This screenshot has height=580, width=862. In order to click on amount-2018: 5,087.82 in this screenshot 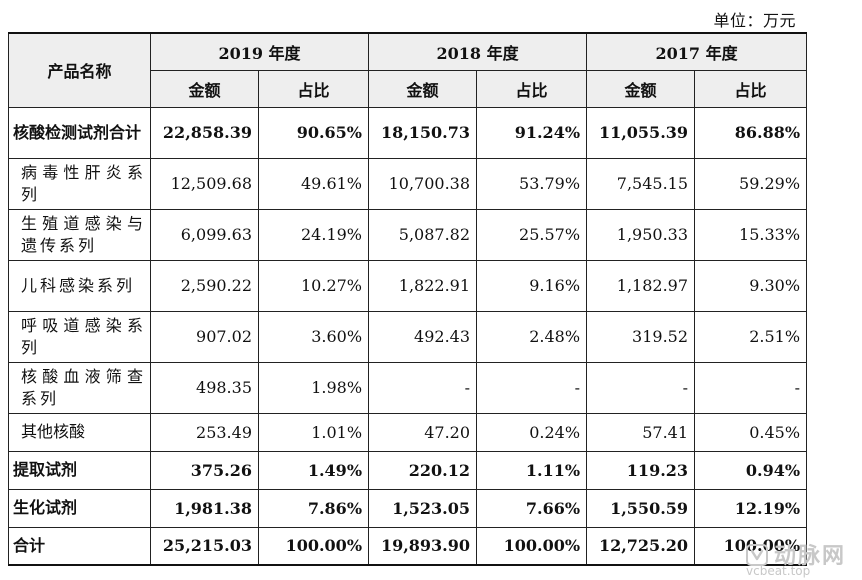, I will do `click(423, 234)`.